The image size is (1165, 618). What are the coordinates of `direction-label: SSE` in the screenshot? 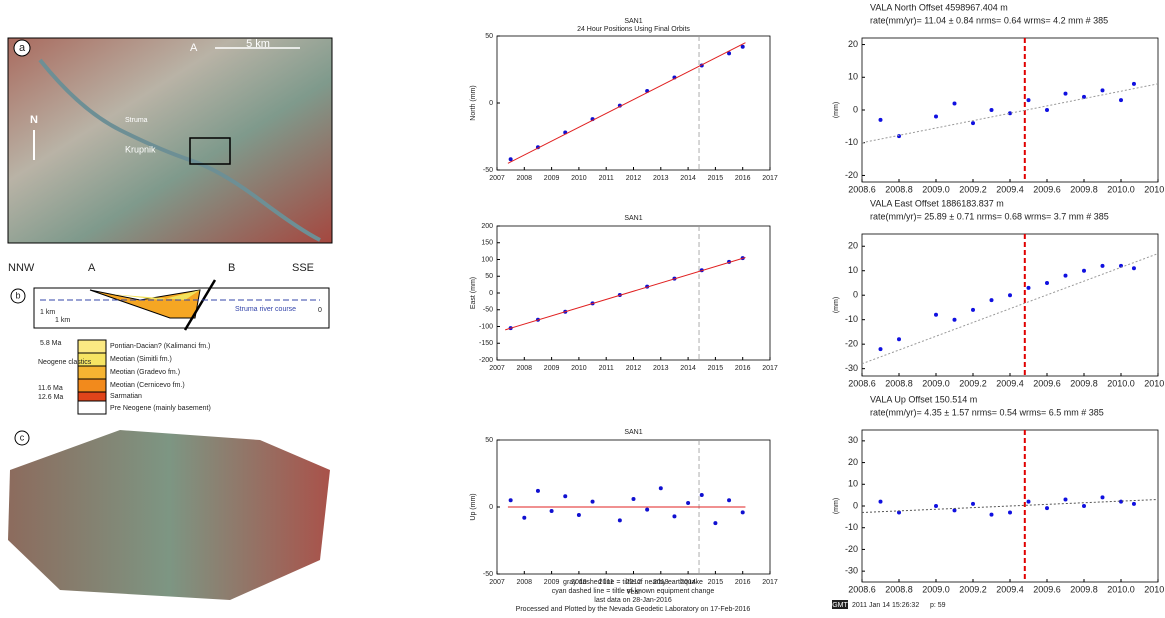 It's located at (303, 268).